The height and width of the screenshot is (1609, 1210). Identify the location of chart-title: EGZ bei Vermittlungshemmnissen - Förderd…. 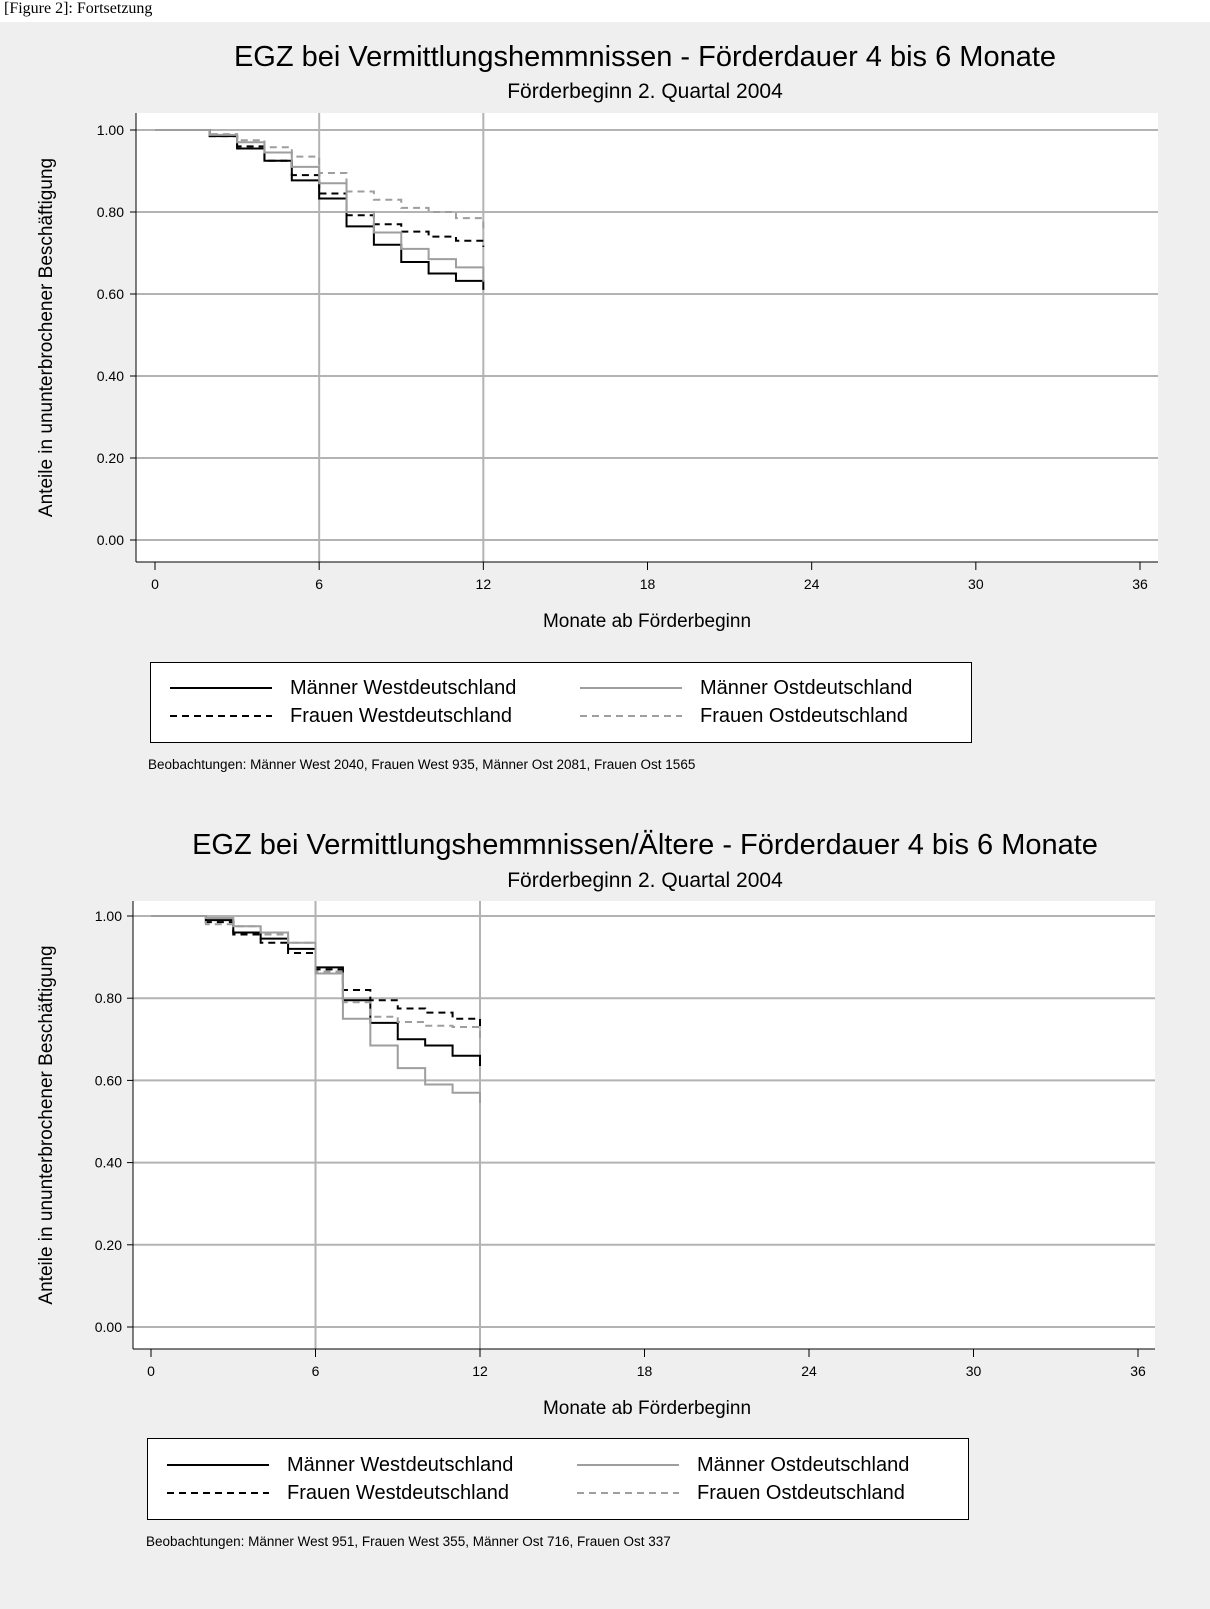
(645, 57).